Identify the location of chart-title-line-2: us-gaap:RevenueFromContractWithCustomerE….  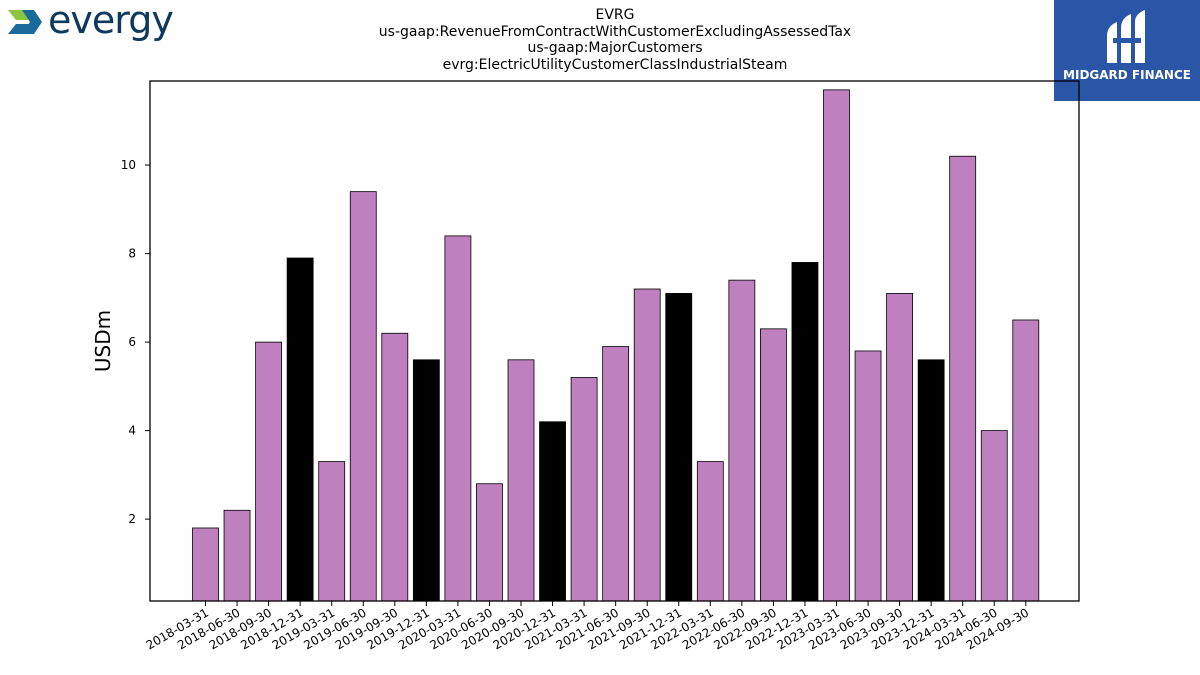
(615, 32).